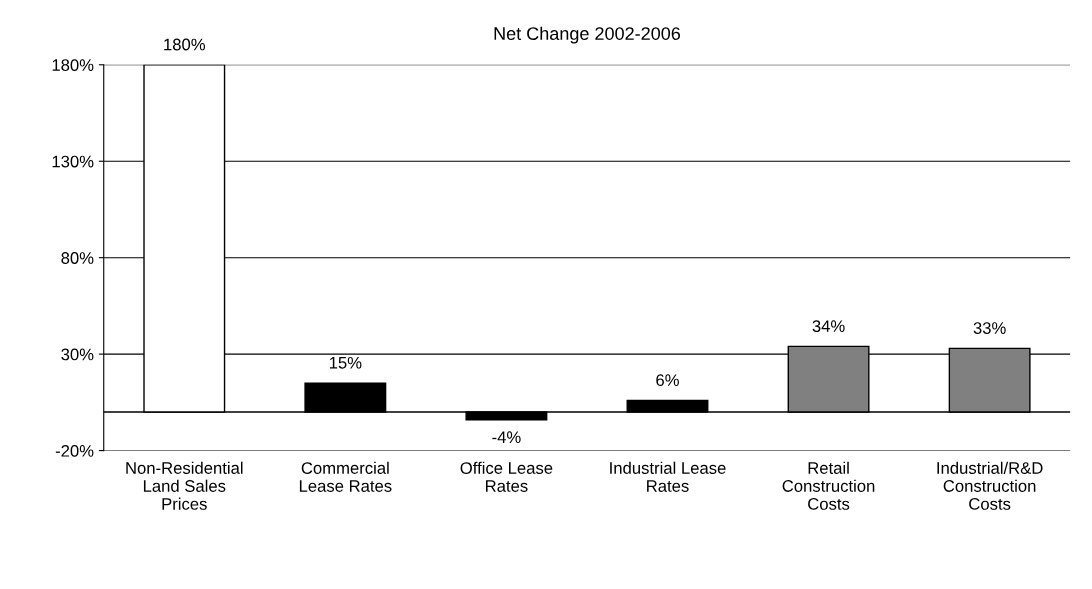  Describe the element at coordinates (990, 485) in the screenshot. I see `x-tick-label: Industrial/R&D Construction Costs` at that location.